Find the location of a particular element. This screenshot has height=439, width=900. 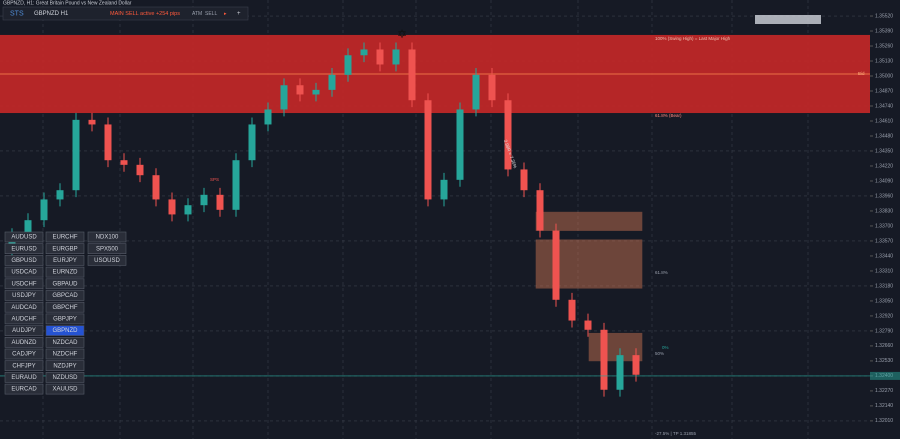

button-label: CADJPY is located at coordinates (24, 355).